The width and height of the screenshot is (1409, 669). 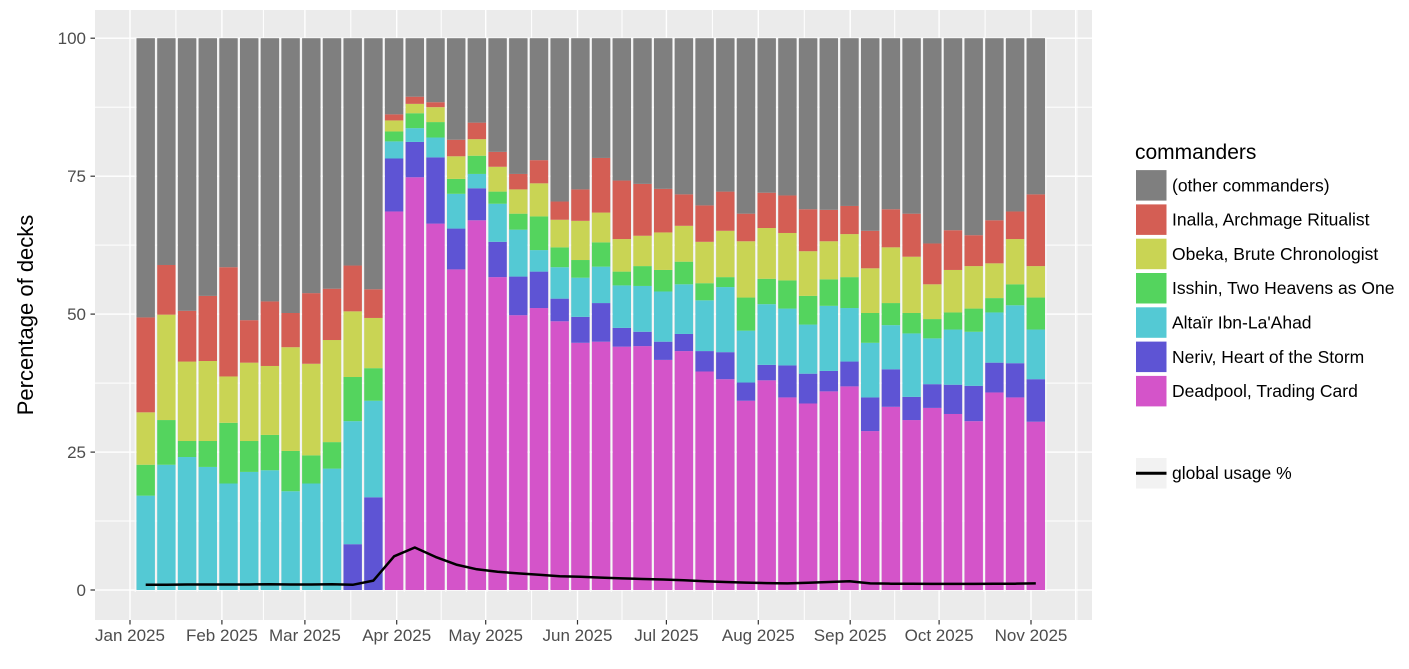 I want to click on svg-text: Nov 2025, so click(x=1031, y=635).